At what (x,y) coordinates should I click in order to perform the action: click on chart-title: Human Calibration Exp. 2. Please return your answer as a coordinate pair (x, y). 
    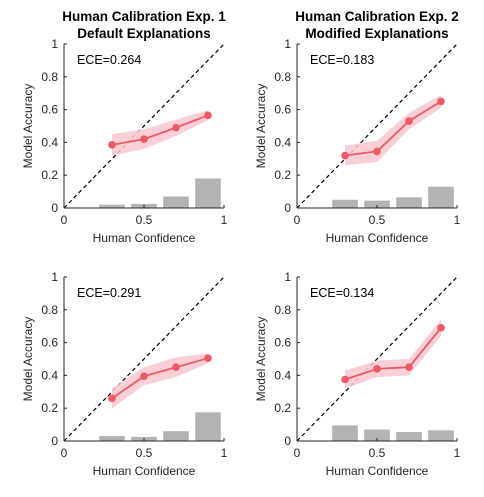
    Looking at the image, I should click on (377, 16).